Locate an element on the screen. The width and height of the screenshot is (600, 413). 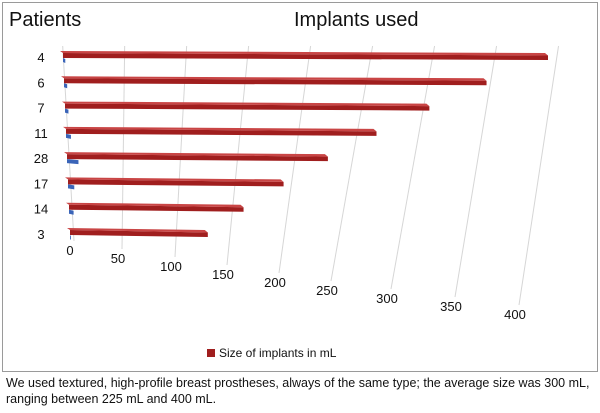
x-tick-label: 350 is located at coordinates (451, 306).